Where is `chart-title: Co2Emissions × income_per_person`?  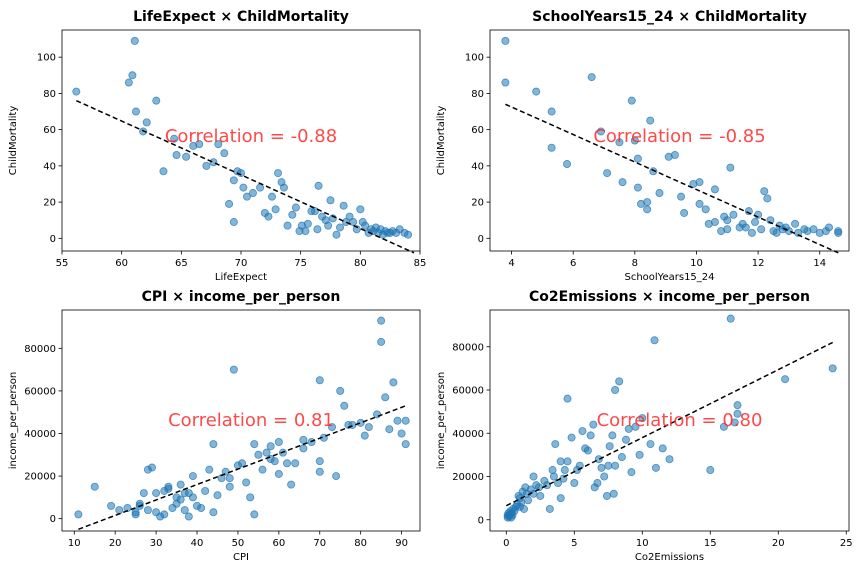
chart-title: Co2Emissions × income_per_person is located at coordinates (669, 297).